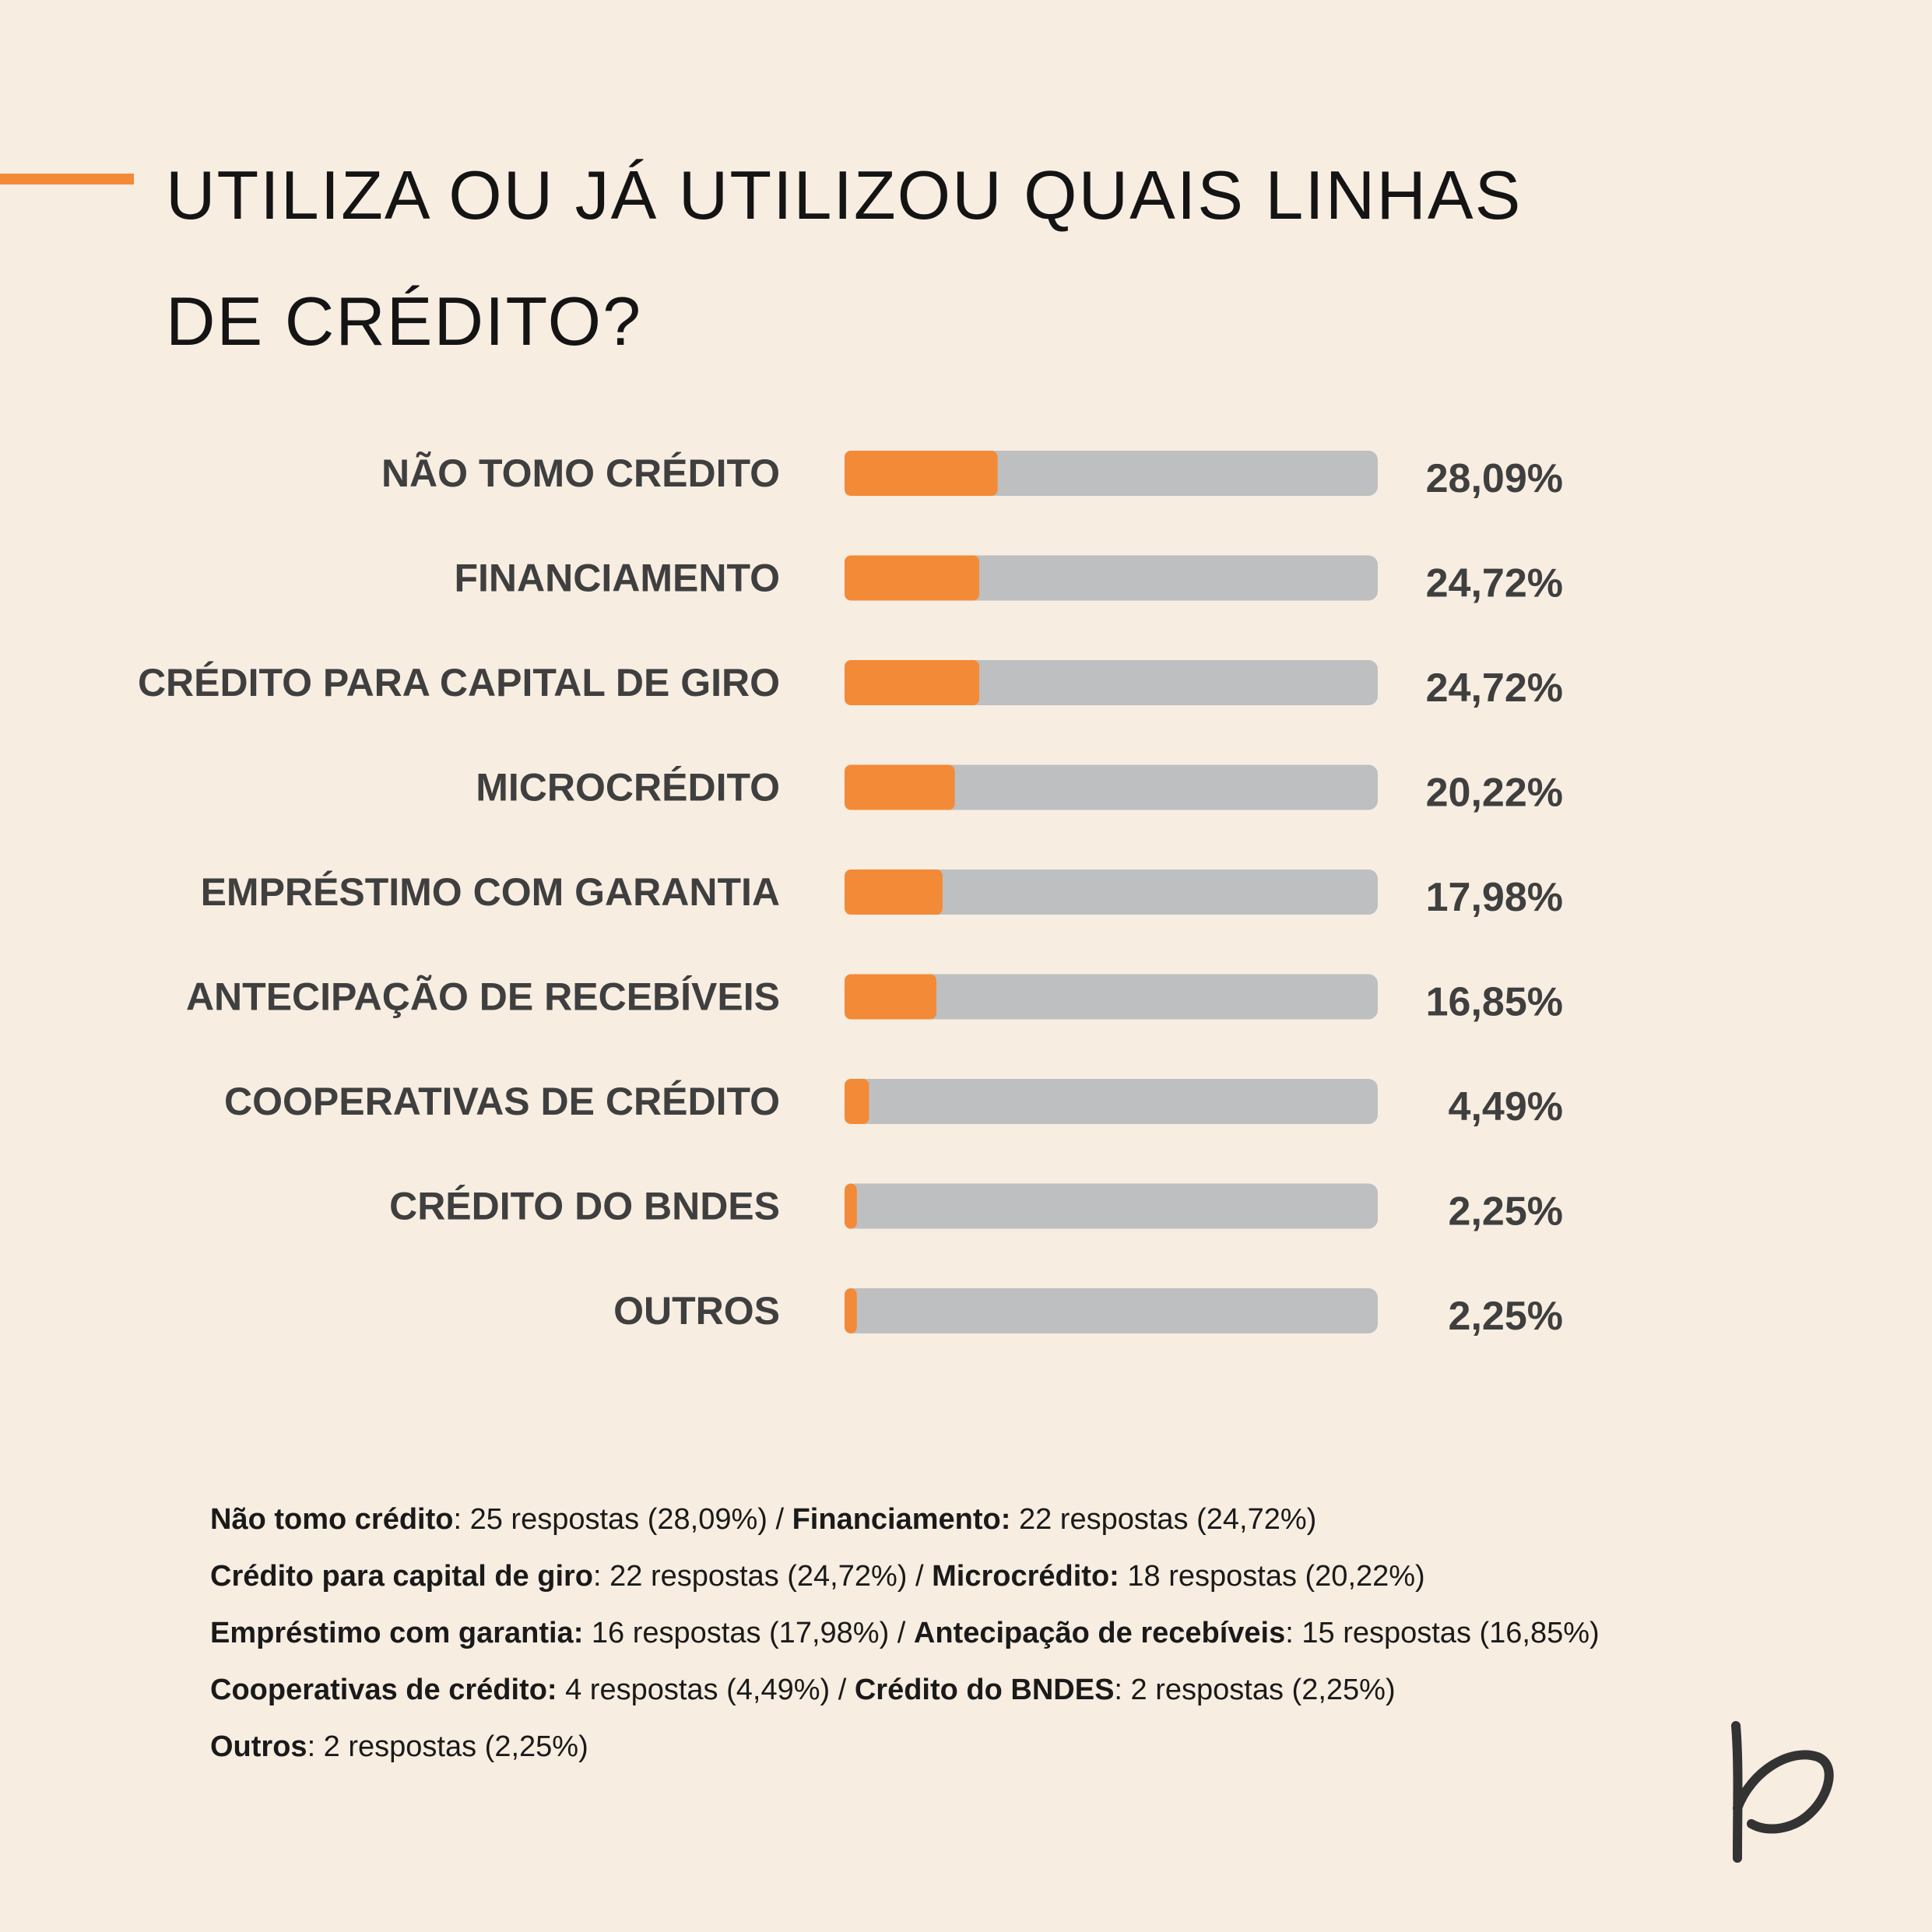  I want to click on bar-row: NÃO TOMO CRÉDITO 28,09%, so click(972, 476).